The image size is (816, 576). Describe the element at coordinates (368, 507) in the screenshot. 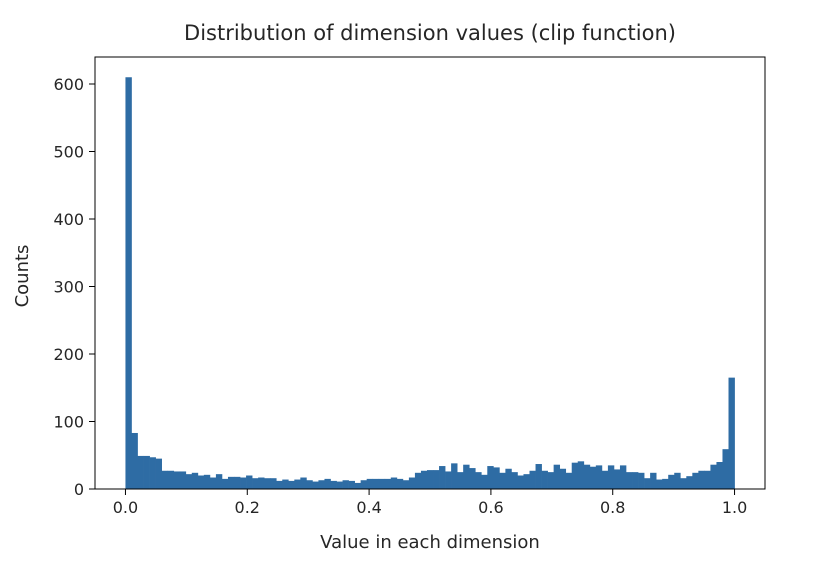

I see `x-tick-label: 0.4` at that location.